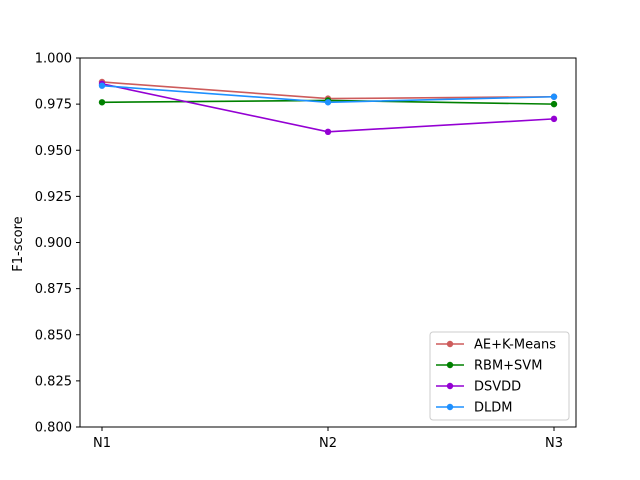 The height and width of the screenshot is (480, 640). What do you see at coordinates (53, 243) in the screenshot?
I see `y-tick-label: 0.900` at bounding box center [53, 243].